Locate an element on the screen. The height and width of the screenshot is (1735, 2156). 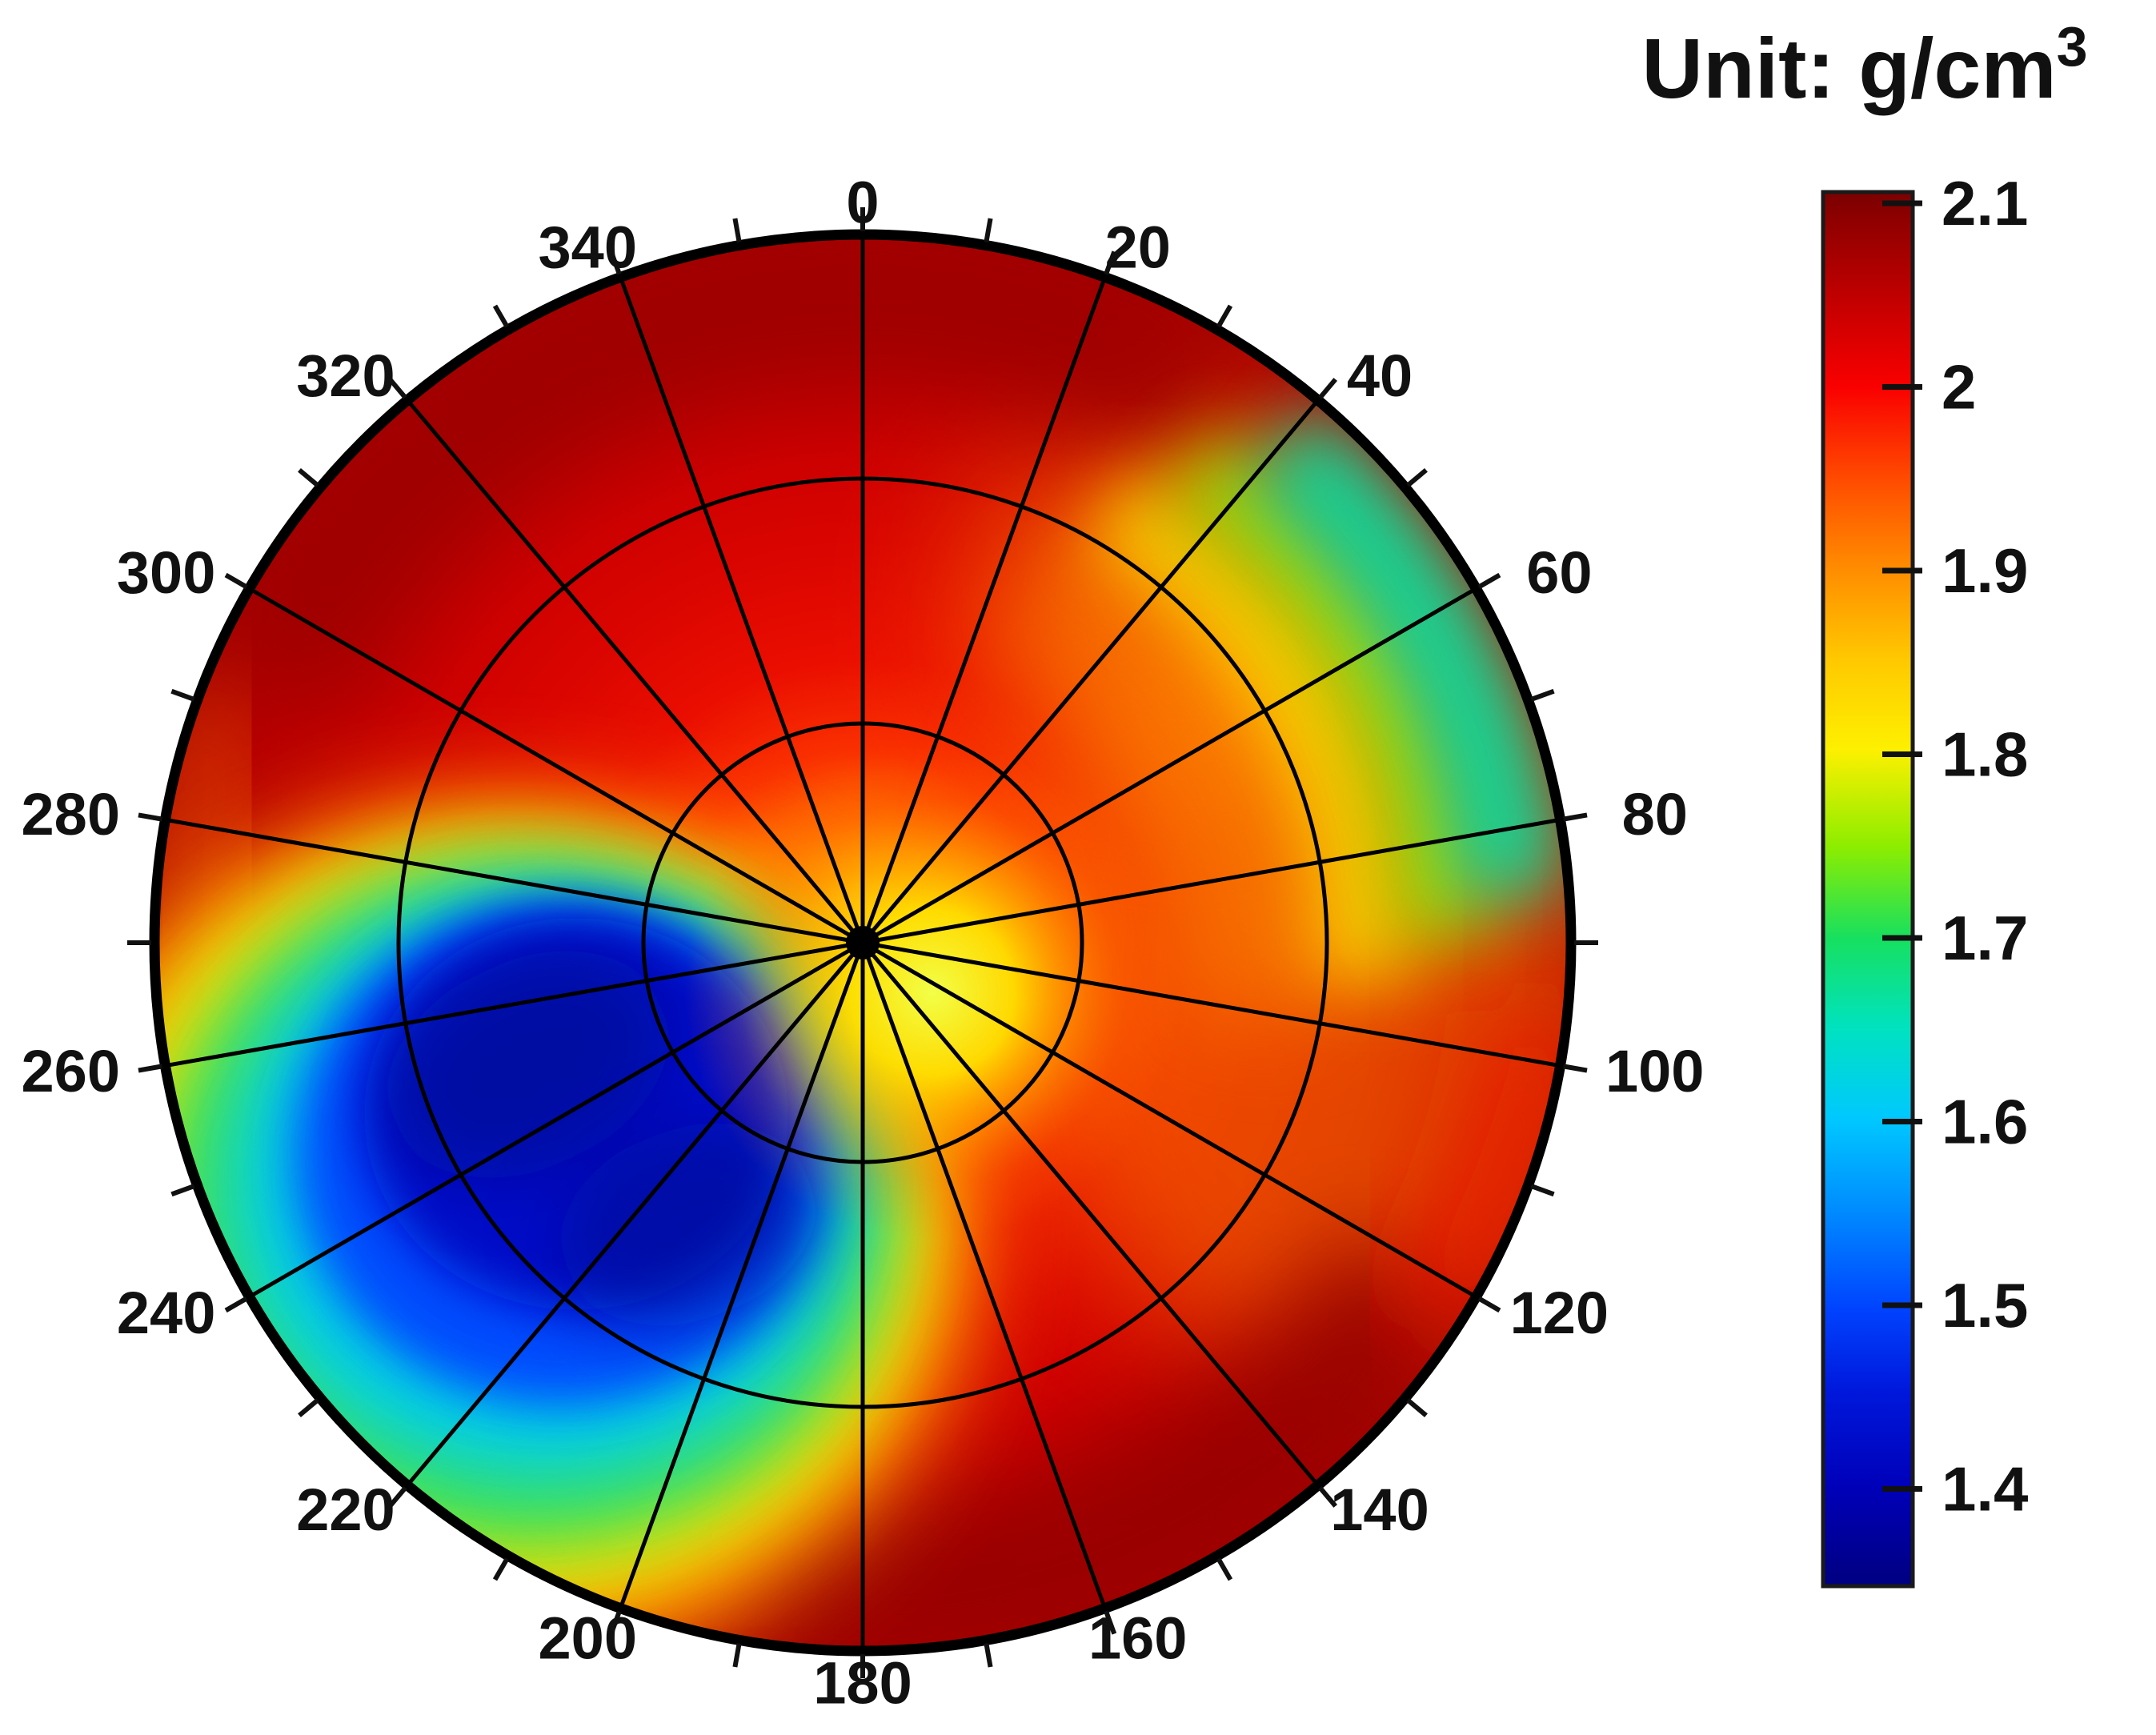
angle-label-300: 300 is located at coordinates (166, 572).